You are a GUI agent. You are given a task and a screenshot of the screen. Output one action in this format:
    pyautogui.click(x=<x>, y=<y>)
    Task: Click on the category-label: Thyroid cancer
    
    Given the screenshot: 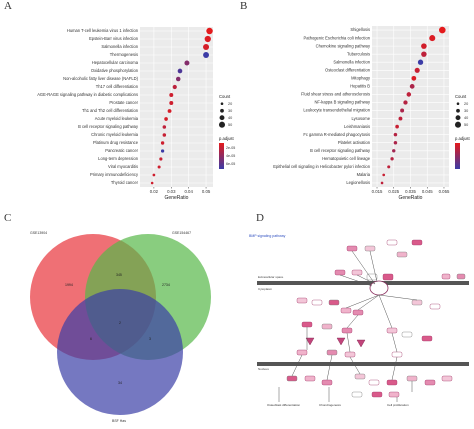 What is the action you would take?
    pyautogui.click(x=125, y=182)
    